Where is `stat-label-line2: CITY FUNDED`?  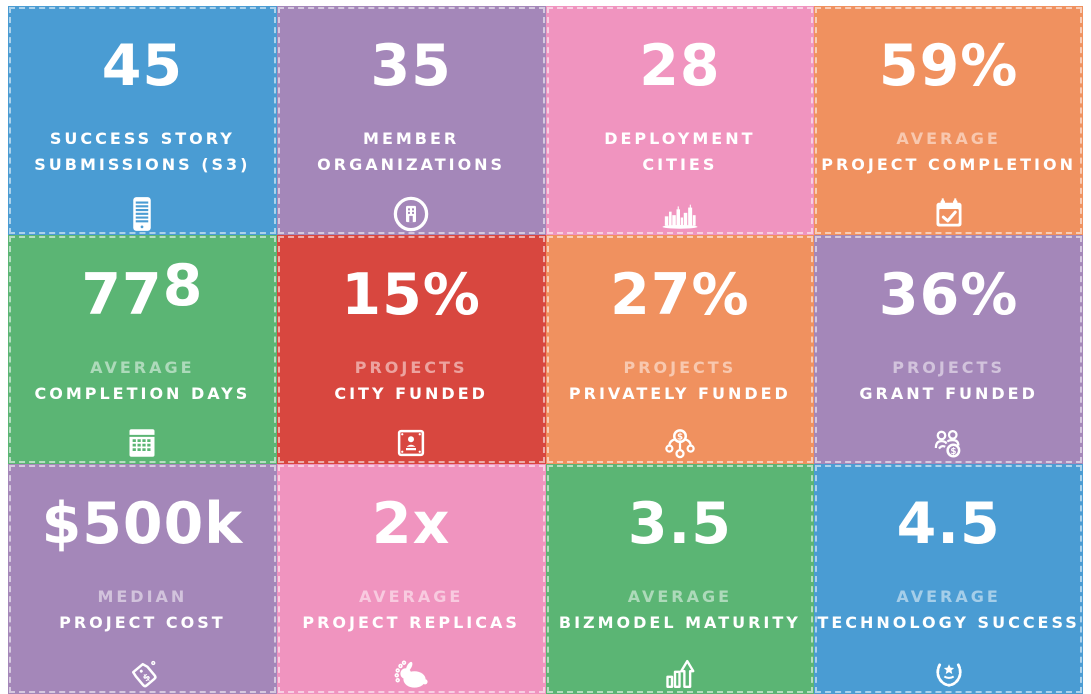 stat-label-line2: CITY FUNDED is located at coordinates (411, 393).